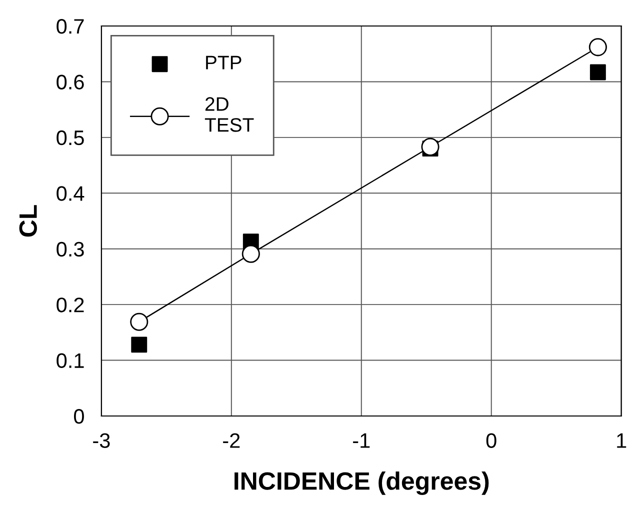 The image size is (634, 520). What do you see at coordinates (231, 440) in the screenshot?
I see `x-tick-label: -2` at bounding box center [231, 440].